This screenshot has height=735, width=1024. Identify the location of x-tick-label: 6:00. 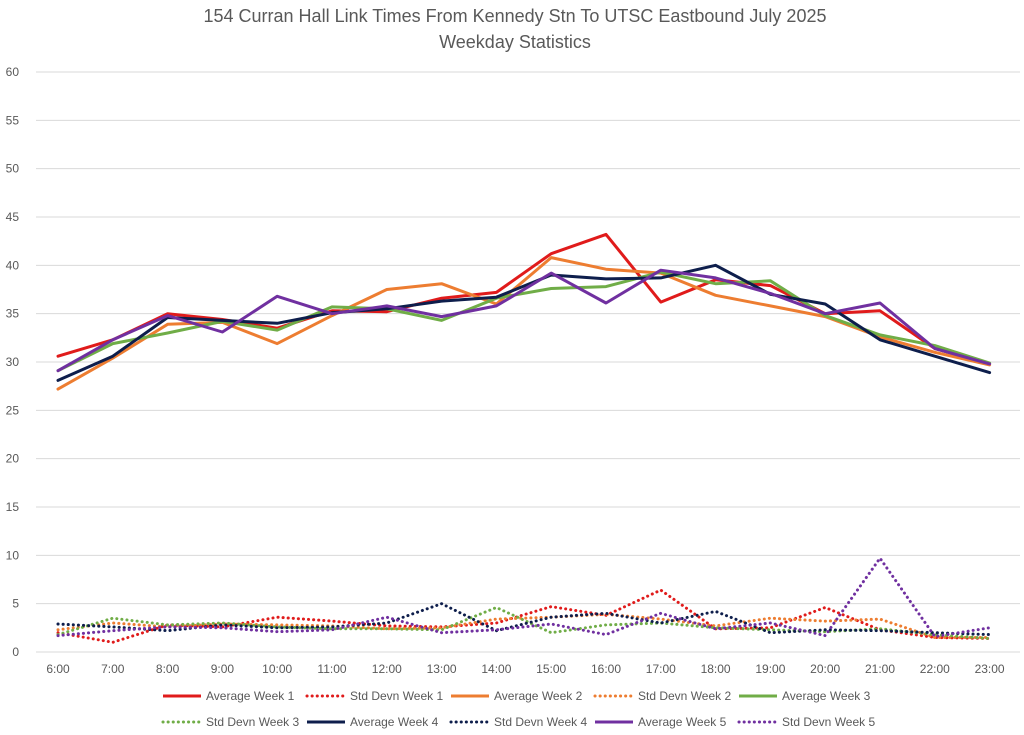
(58, 669).